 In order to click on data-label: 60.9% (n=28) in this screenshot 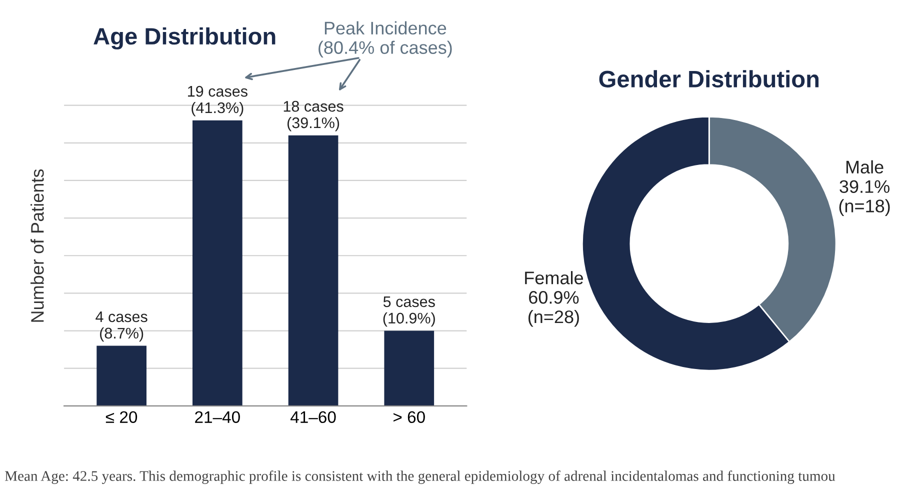, I will do `click(553, 309)`.